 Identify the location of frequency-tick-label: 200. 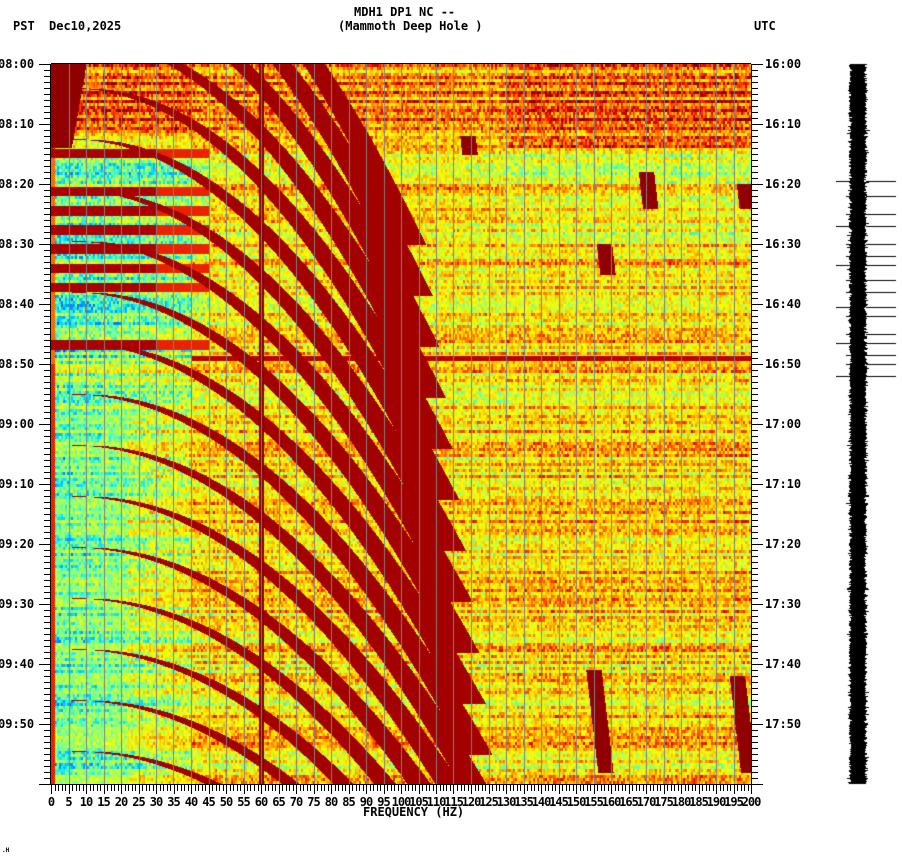
(751, 802).